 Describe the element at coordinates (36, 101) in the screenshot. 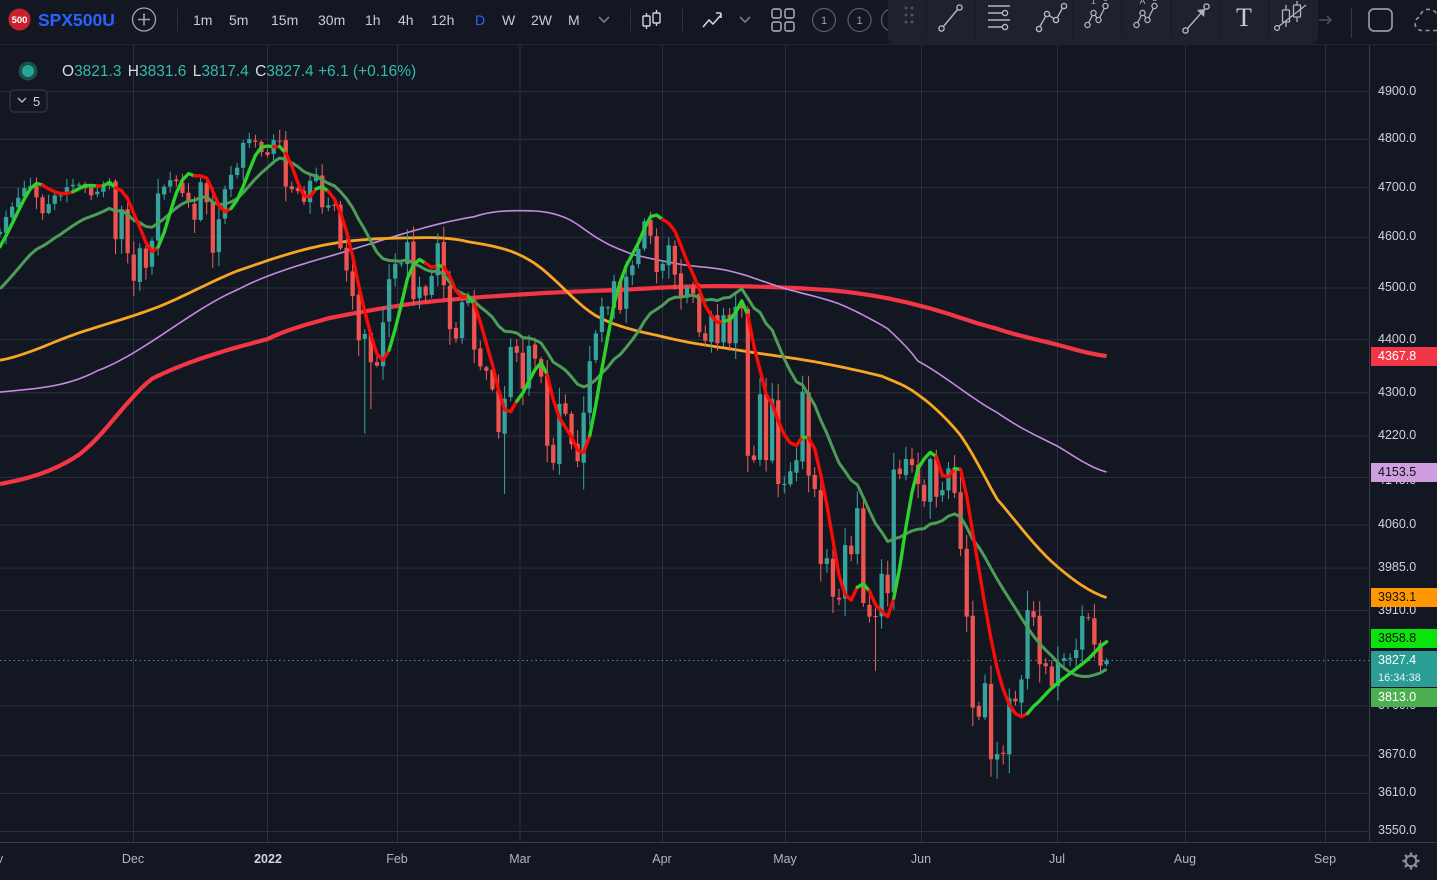

I see `svg-text: 5` at that location.